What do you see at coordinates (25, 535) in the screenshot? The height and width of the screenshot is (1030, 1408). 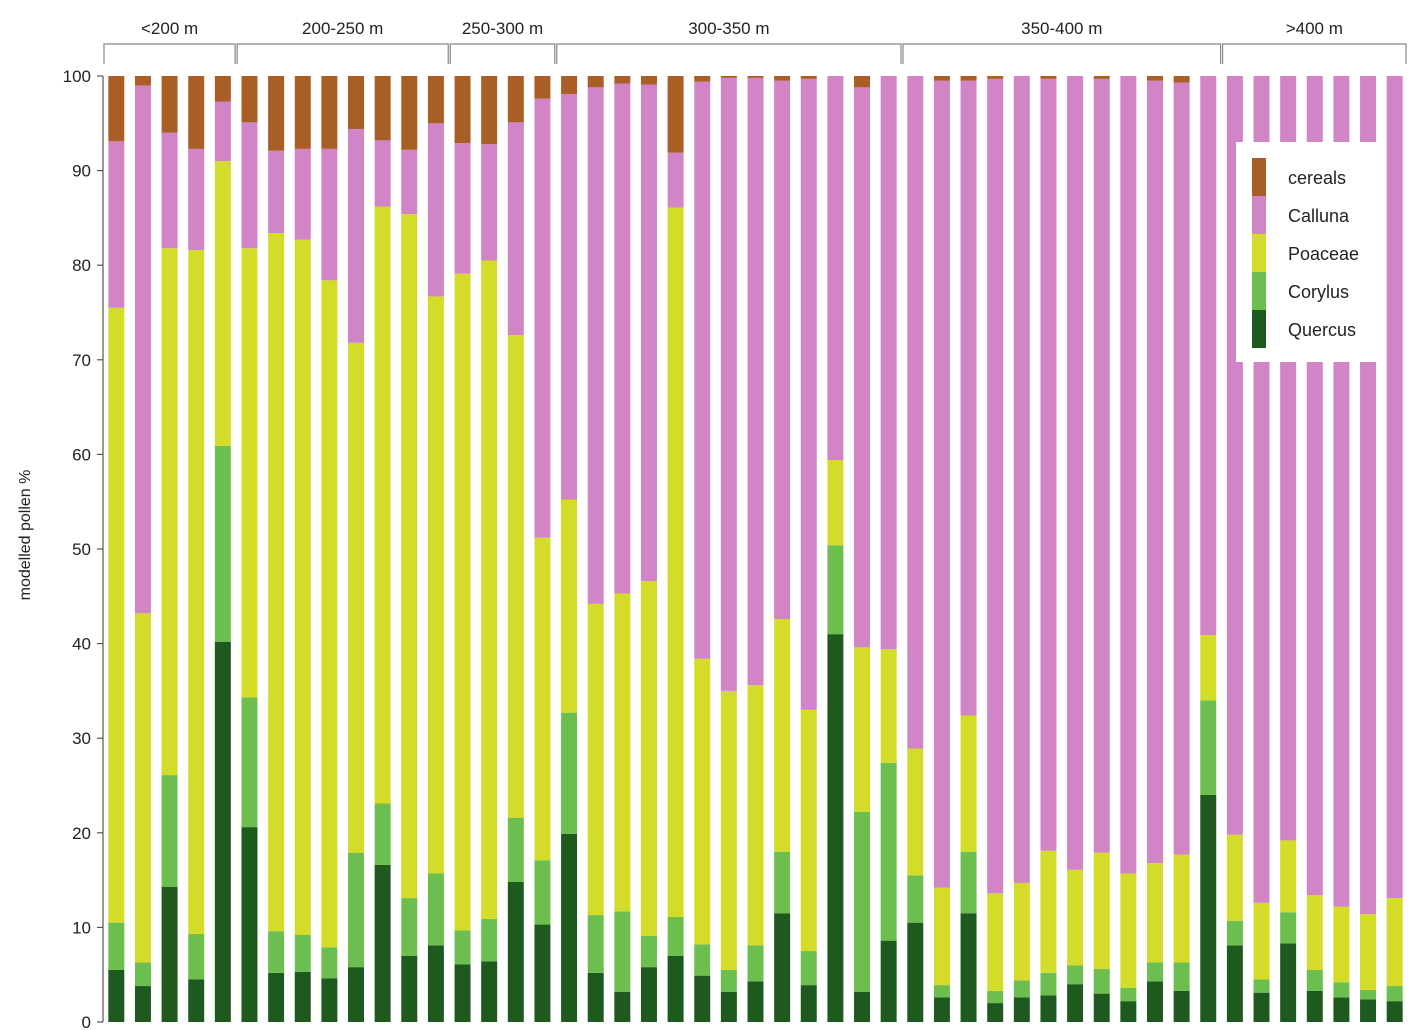 I see `y-axis-title: modelled pollen %` at bounding box center [25, 535].